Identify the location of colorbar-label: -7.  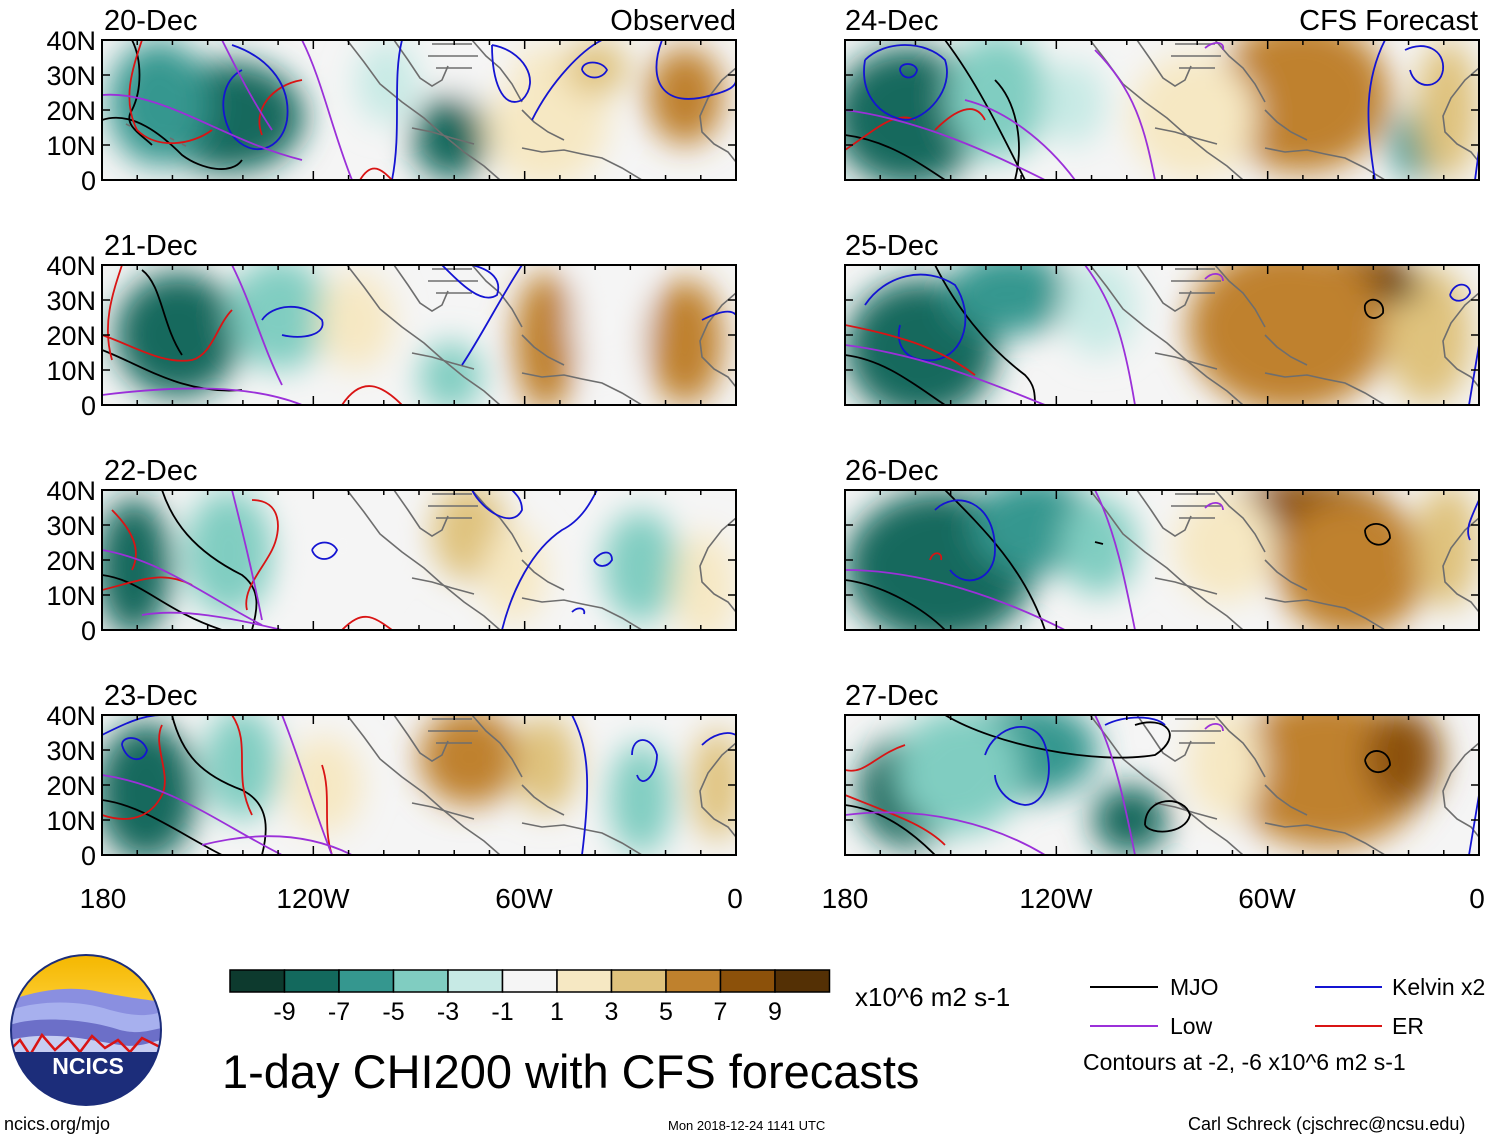
(339, 1012).